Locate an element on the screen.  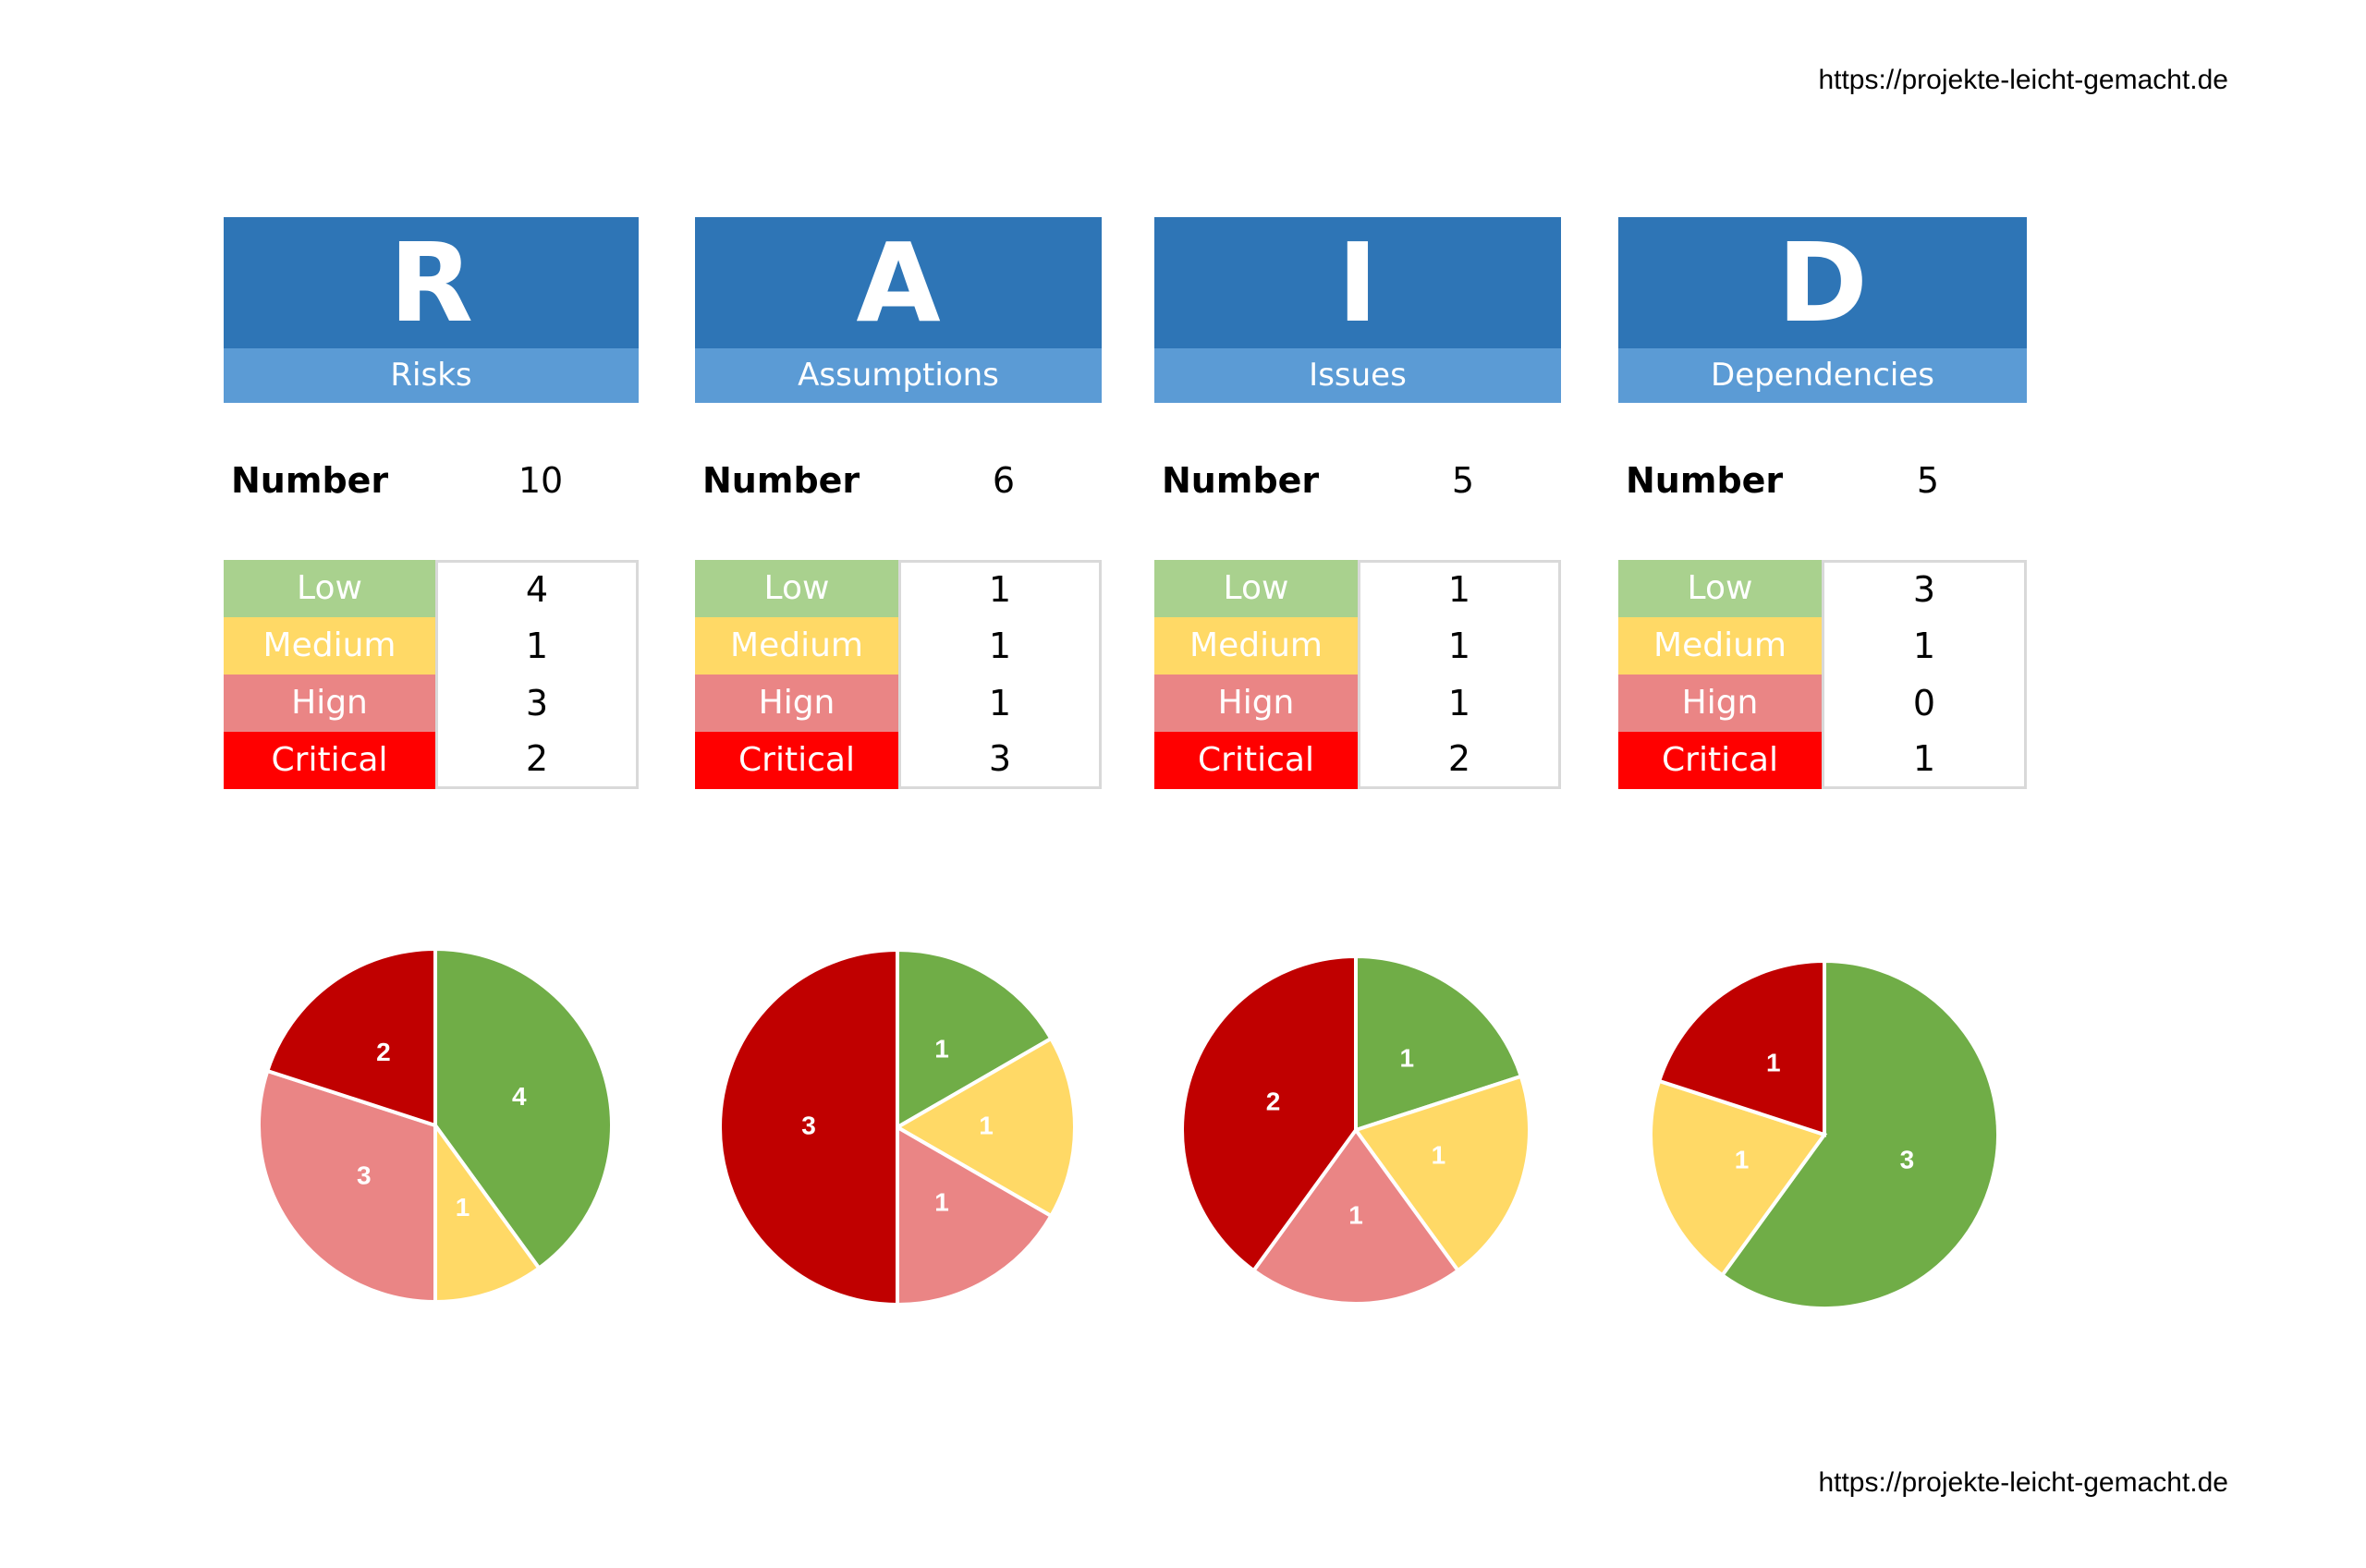
pie-chart-assumptions: 1 1 1 3 is located at coordinates (897, 1127).